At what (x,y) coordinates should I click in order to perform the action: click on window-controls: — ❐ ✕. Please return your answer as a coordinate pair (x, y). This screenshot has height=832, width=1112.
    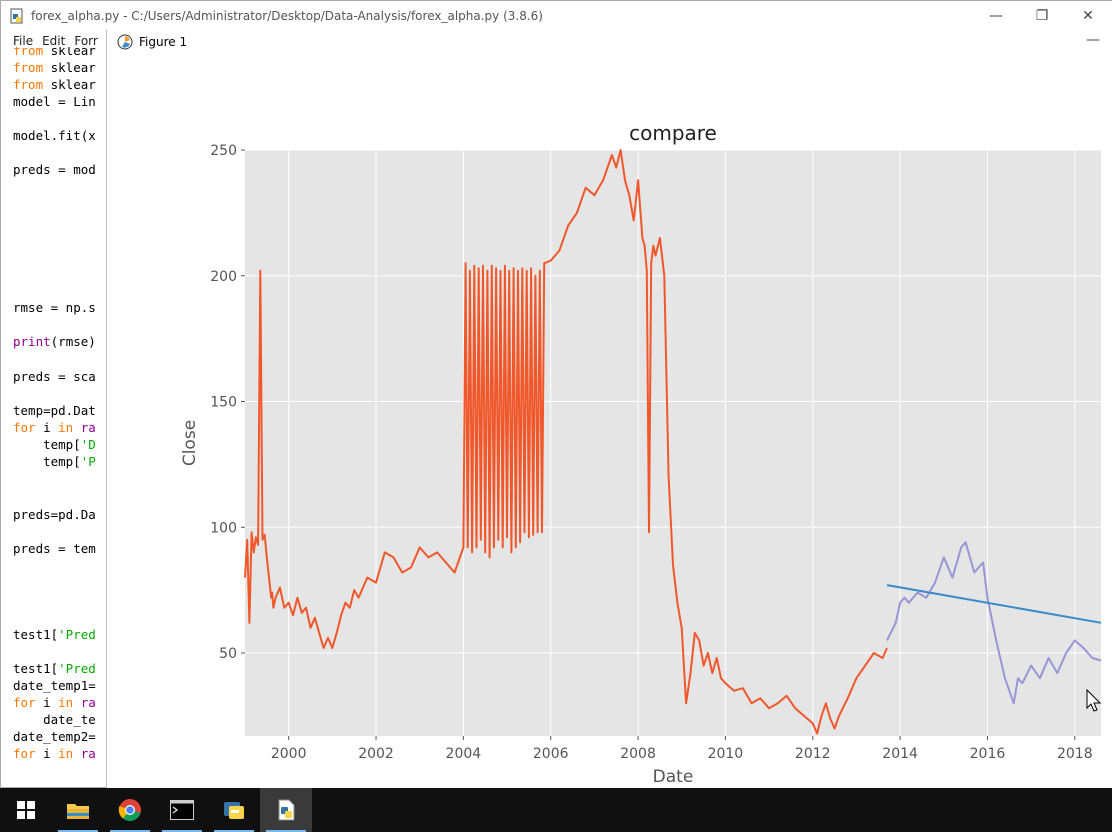
    Looking at the image, I should click on (1042, 16).